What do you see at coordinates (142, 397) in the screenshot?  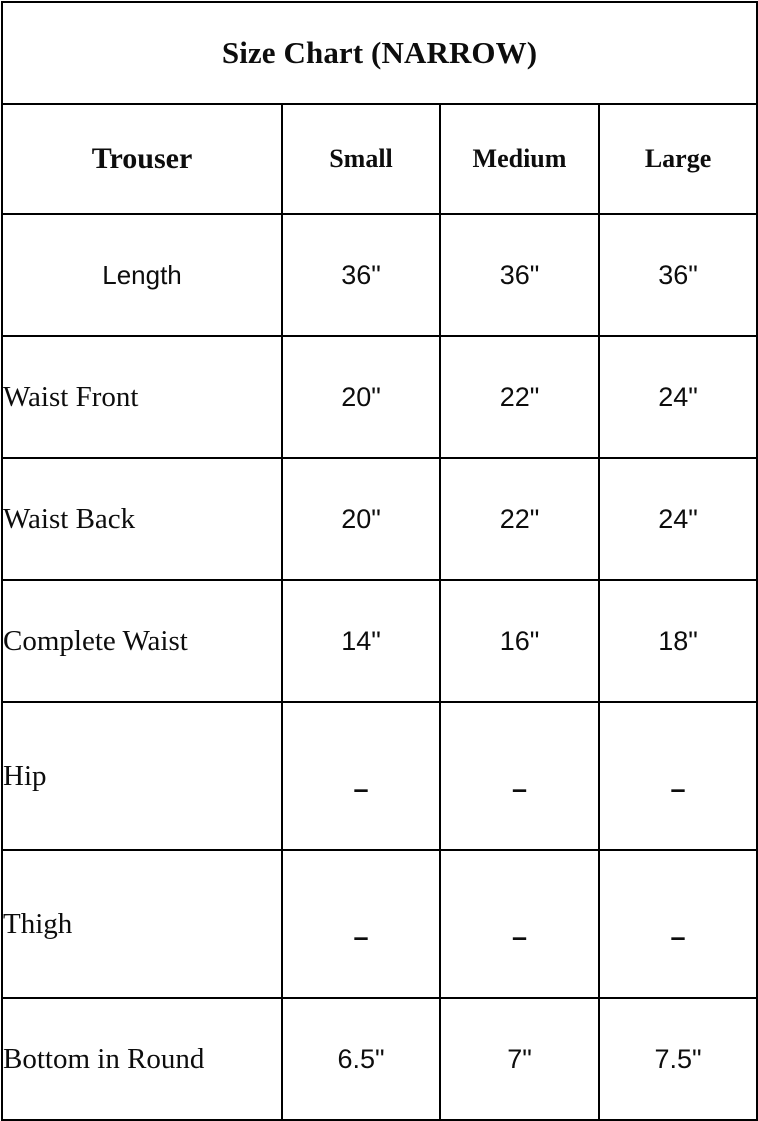 I see `row-label-waist-front: Waist Front` at bounding box center [142, 397].